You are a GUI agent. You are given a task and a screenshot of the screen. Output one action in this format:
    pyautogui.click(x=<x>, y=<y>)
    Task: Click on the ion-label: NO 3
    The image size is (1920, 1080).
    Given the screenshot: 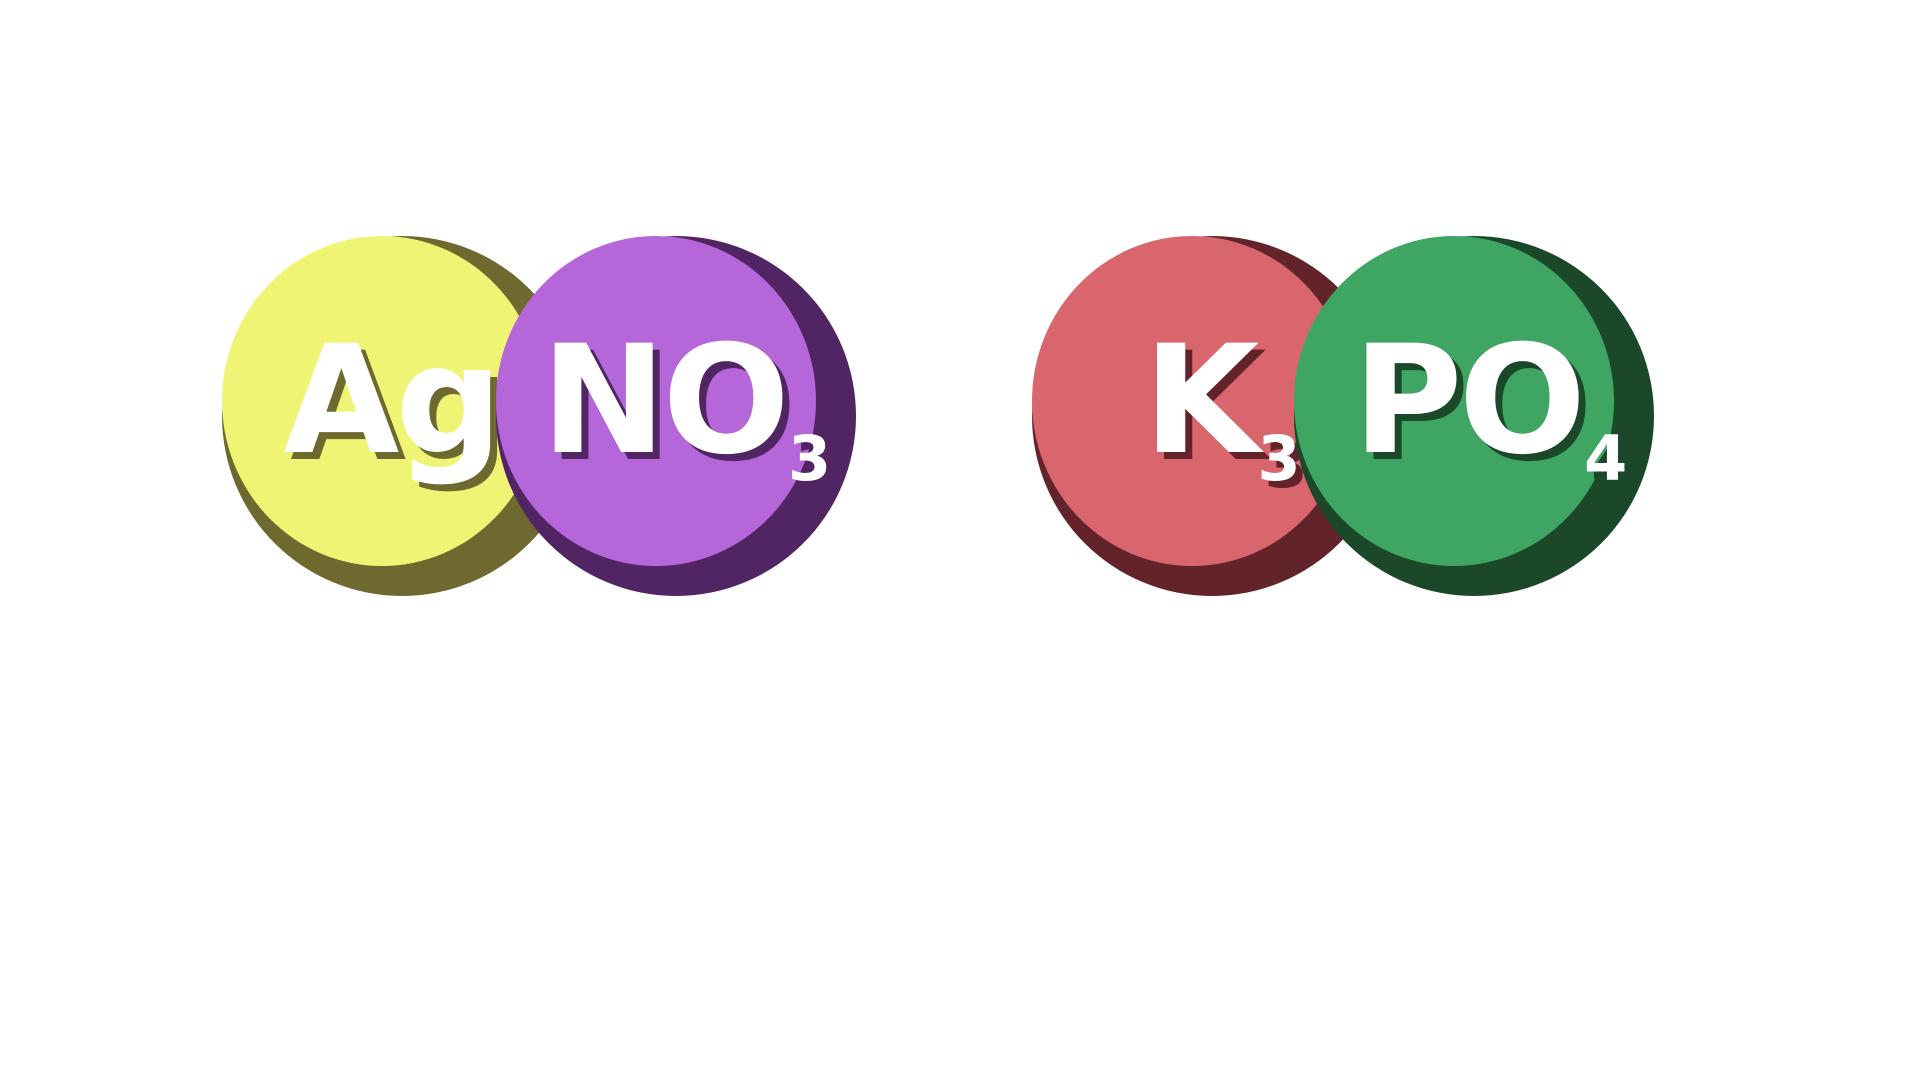 What is the action you would take?
    pyautogui.click(x=671, y=401)
    